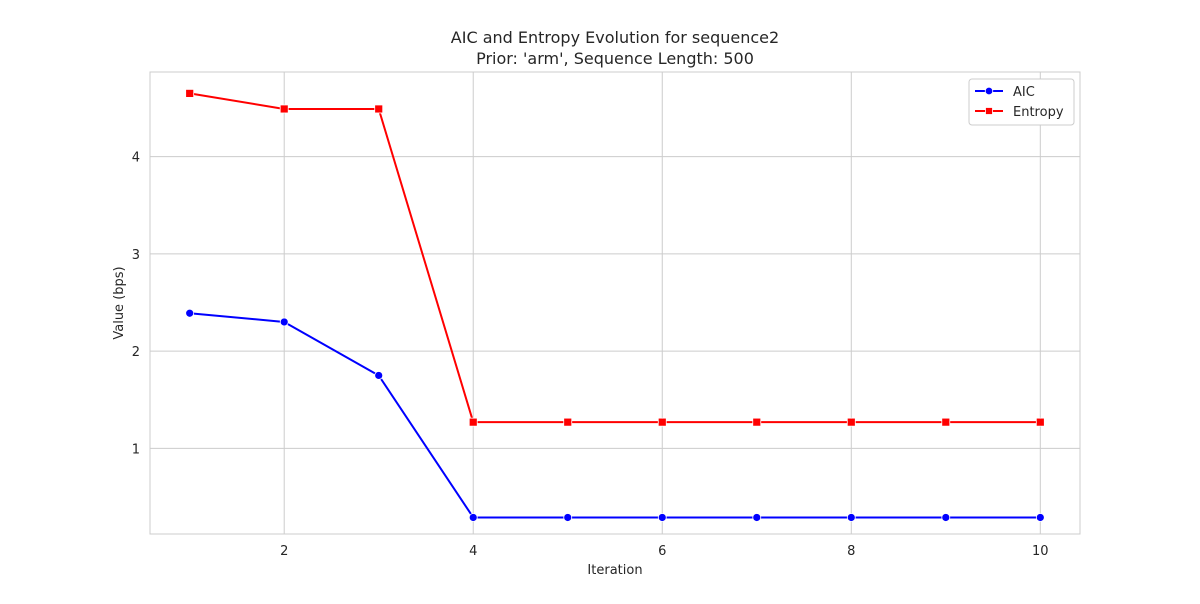 This screenshot has height=604, width=1200. Describe the element at coordinates (989, 91) in the screenshot. I see `legend-aic-marker` at that location.